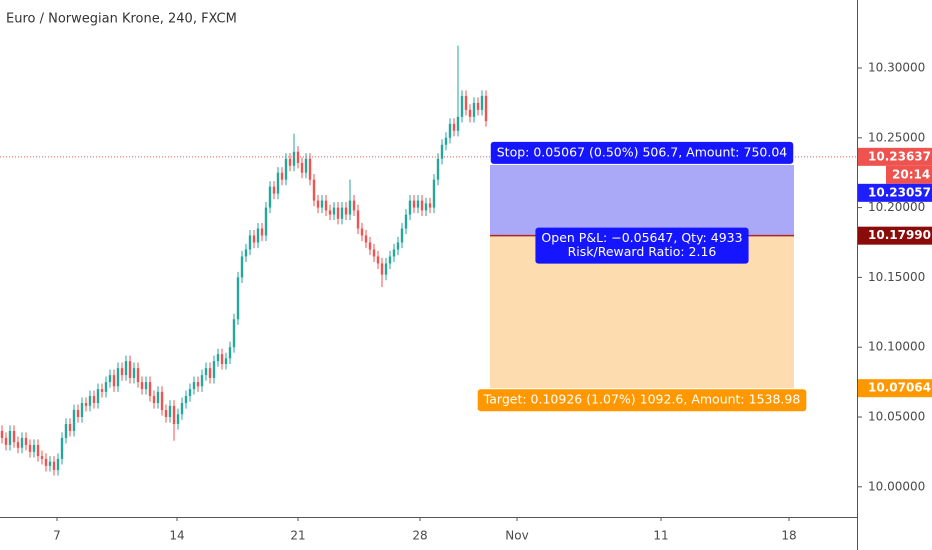 The width and height of the screenshot is (932, 550). Describe the element at coordinates (899, 235) in the screenshot. I see `price-label: 10.17990` at that location.